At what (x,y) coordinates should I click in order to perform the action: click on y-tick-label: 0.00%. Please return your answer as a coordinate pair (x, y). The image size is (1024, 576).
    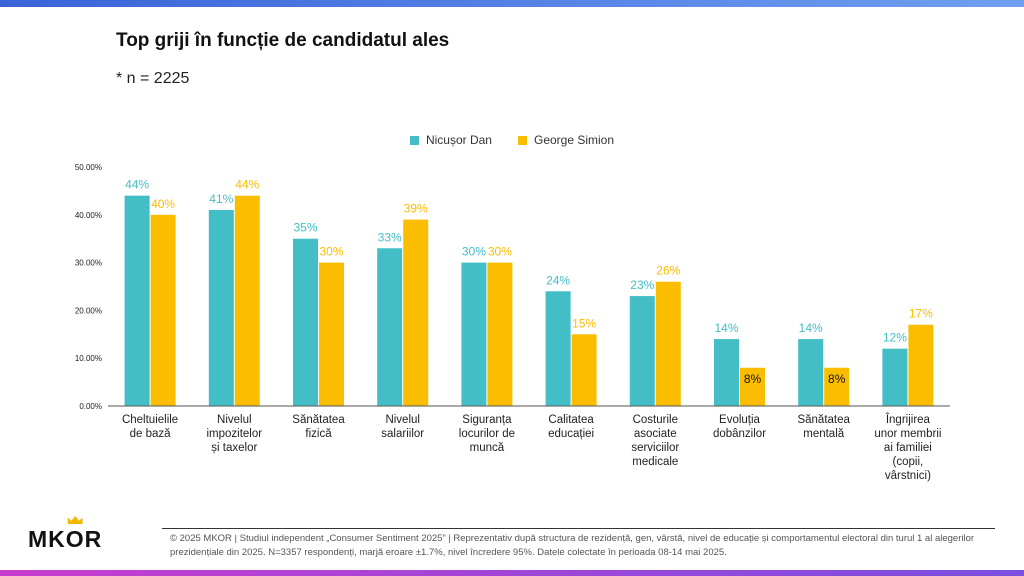
    Looking at the image, I should click on (90, 406).